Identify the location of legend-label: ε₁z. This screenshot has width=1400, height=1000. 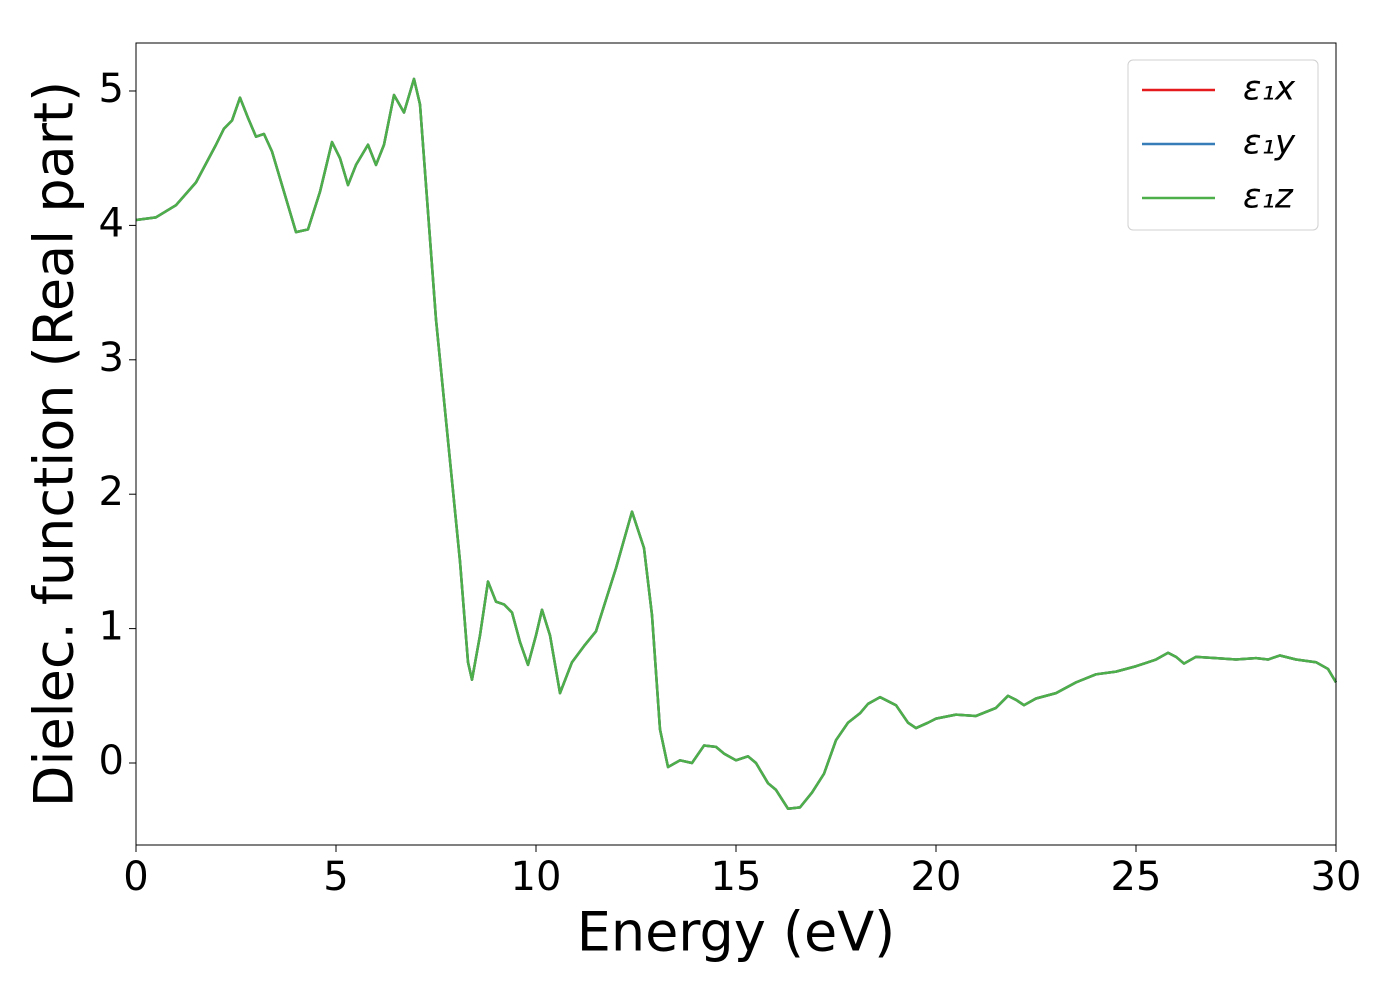
(1268, 197).